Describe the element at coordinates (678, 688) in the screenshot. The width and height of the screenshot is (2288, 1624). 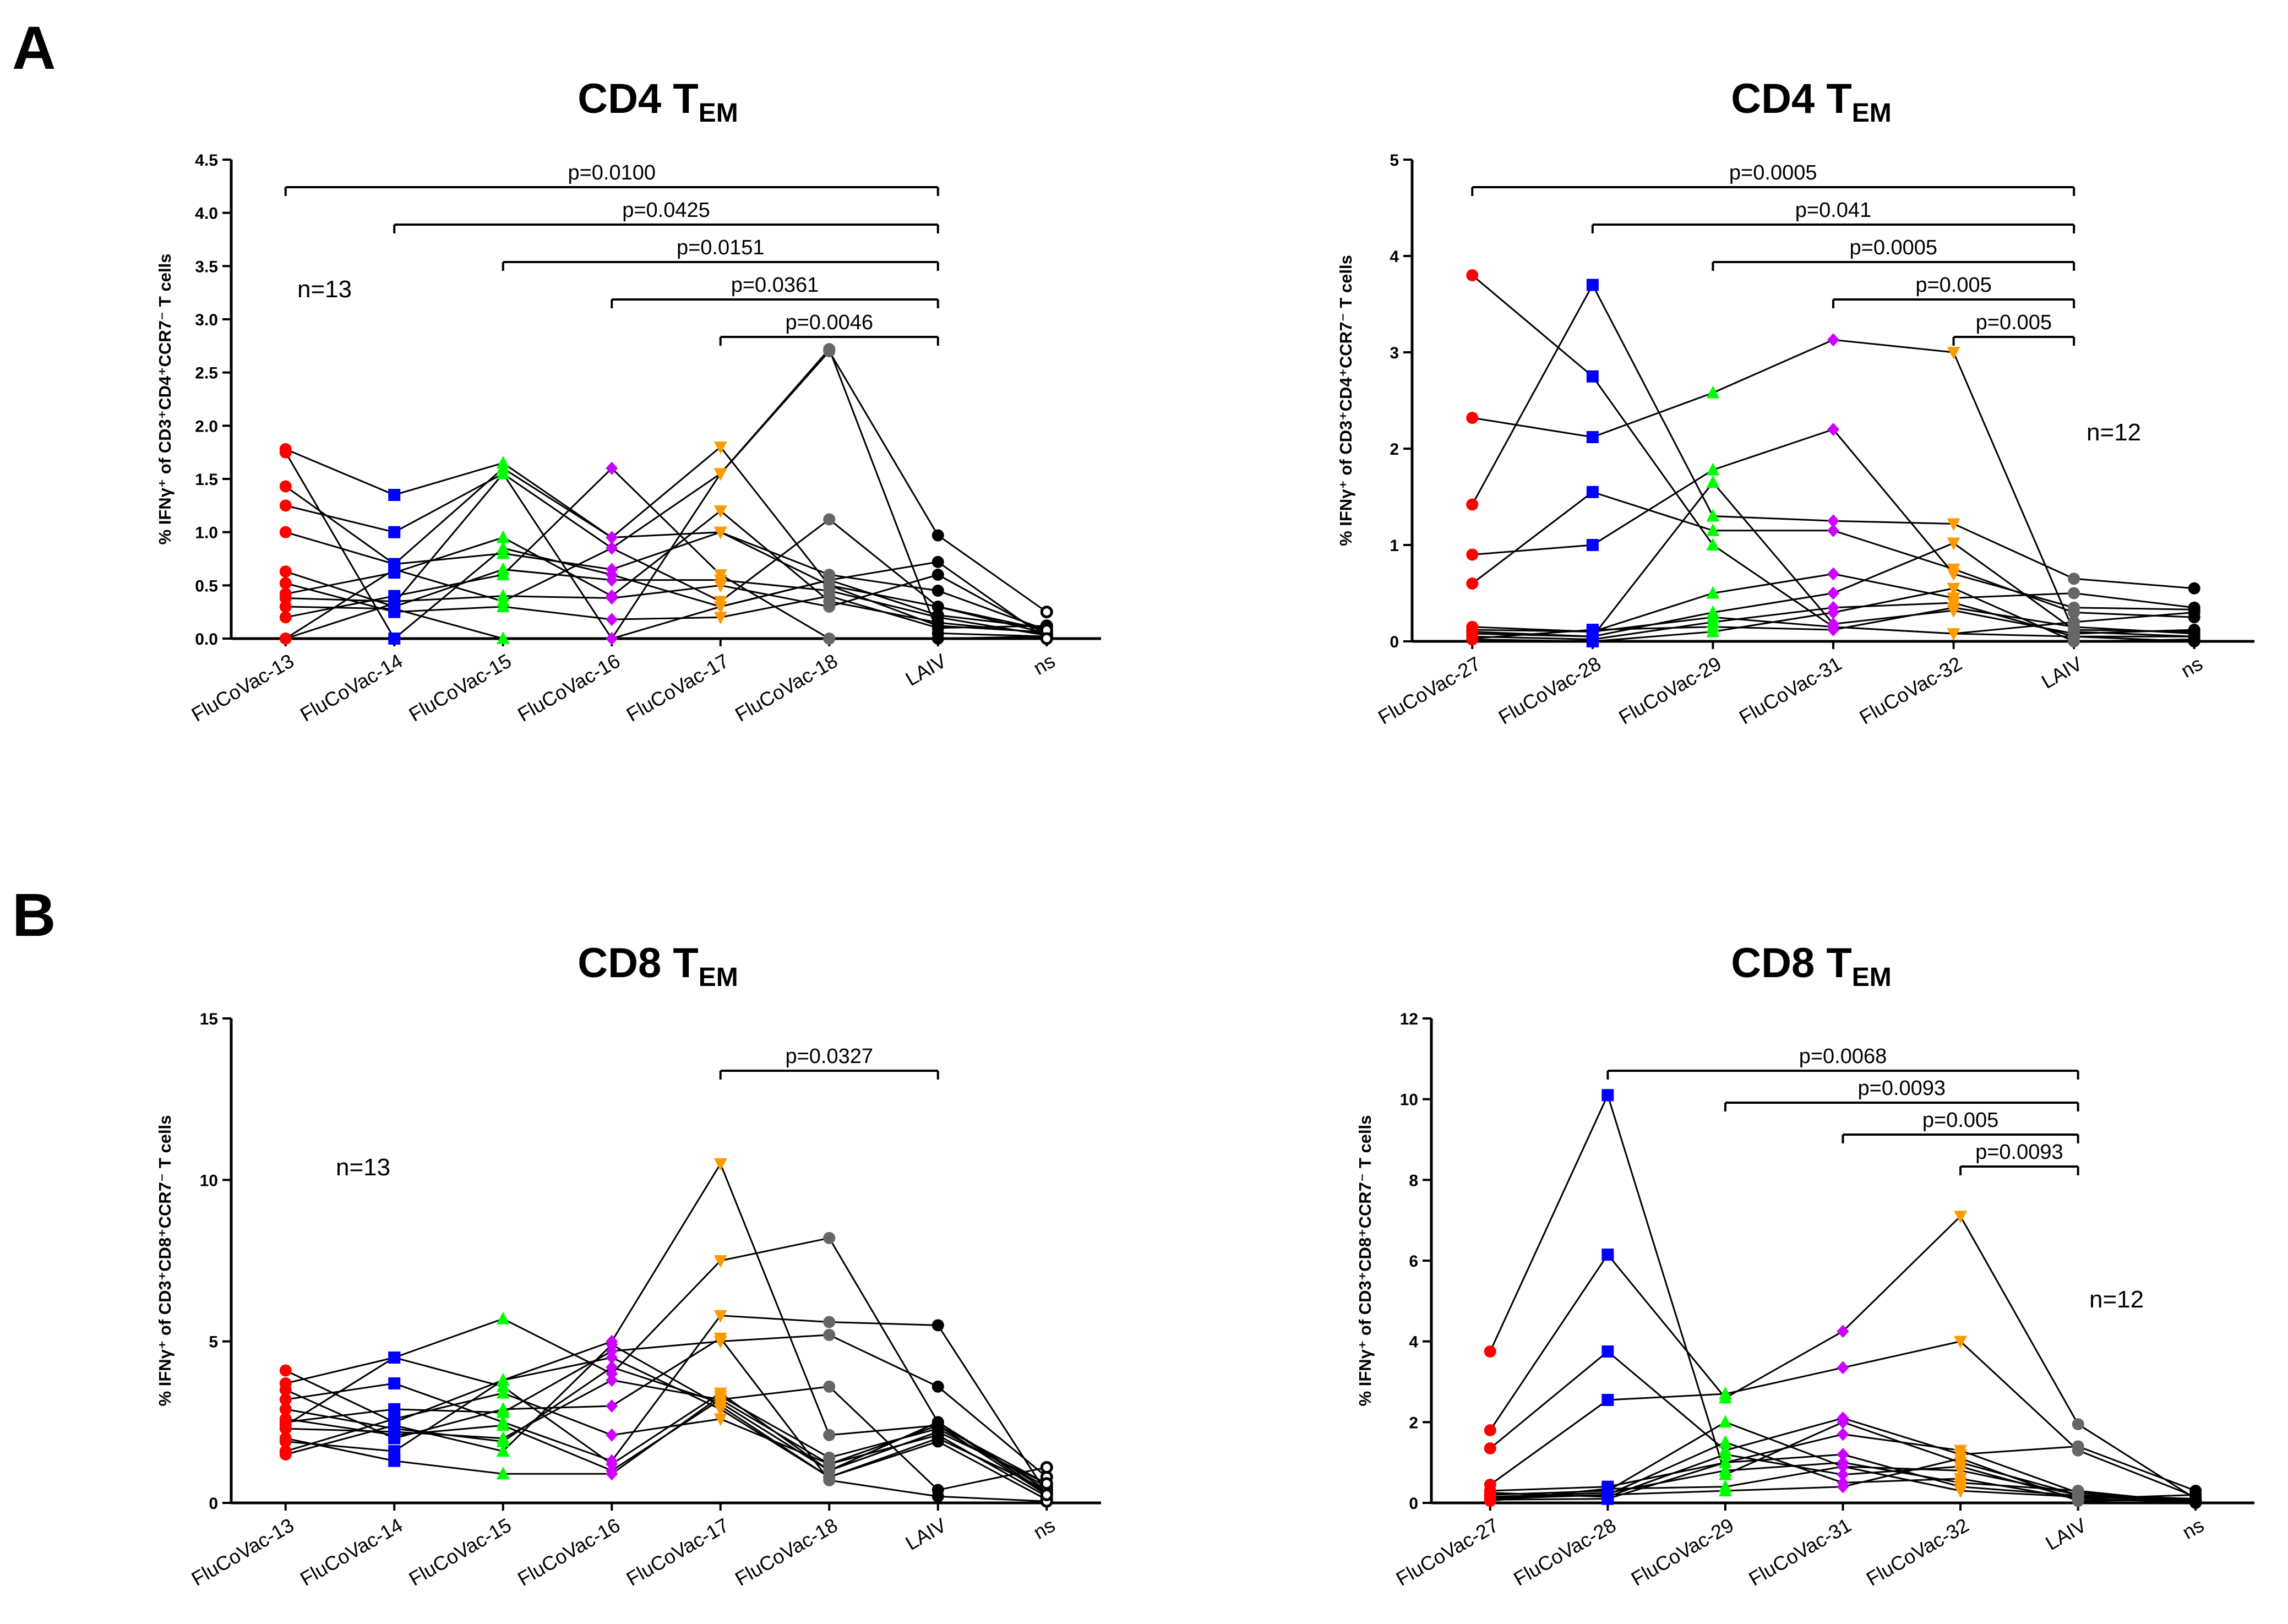
I see `x-tick-label: FluCoVac-17` at that location.